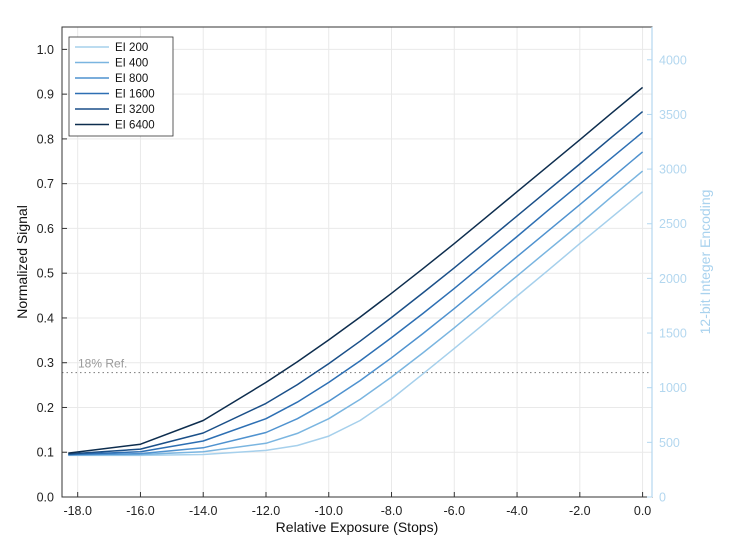  What do you see at coordinates (131, 48) in the screenshot?
I see `legend-label: EI 200` at bounding box center [131, 48].